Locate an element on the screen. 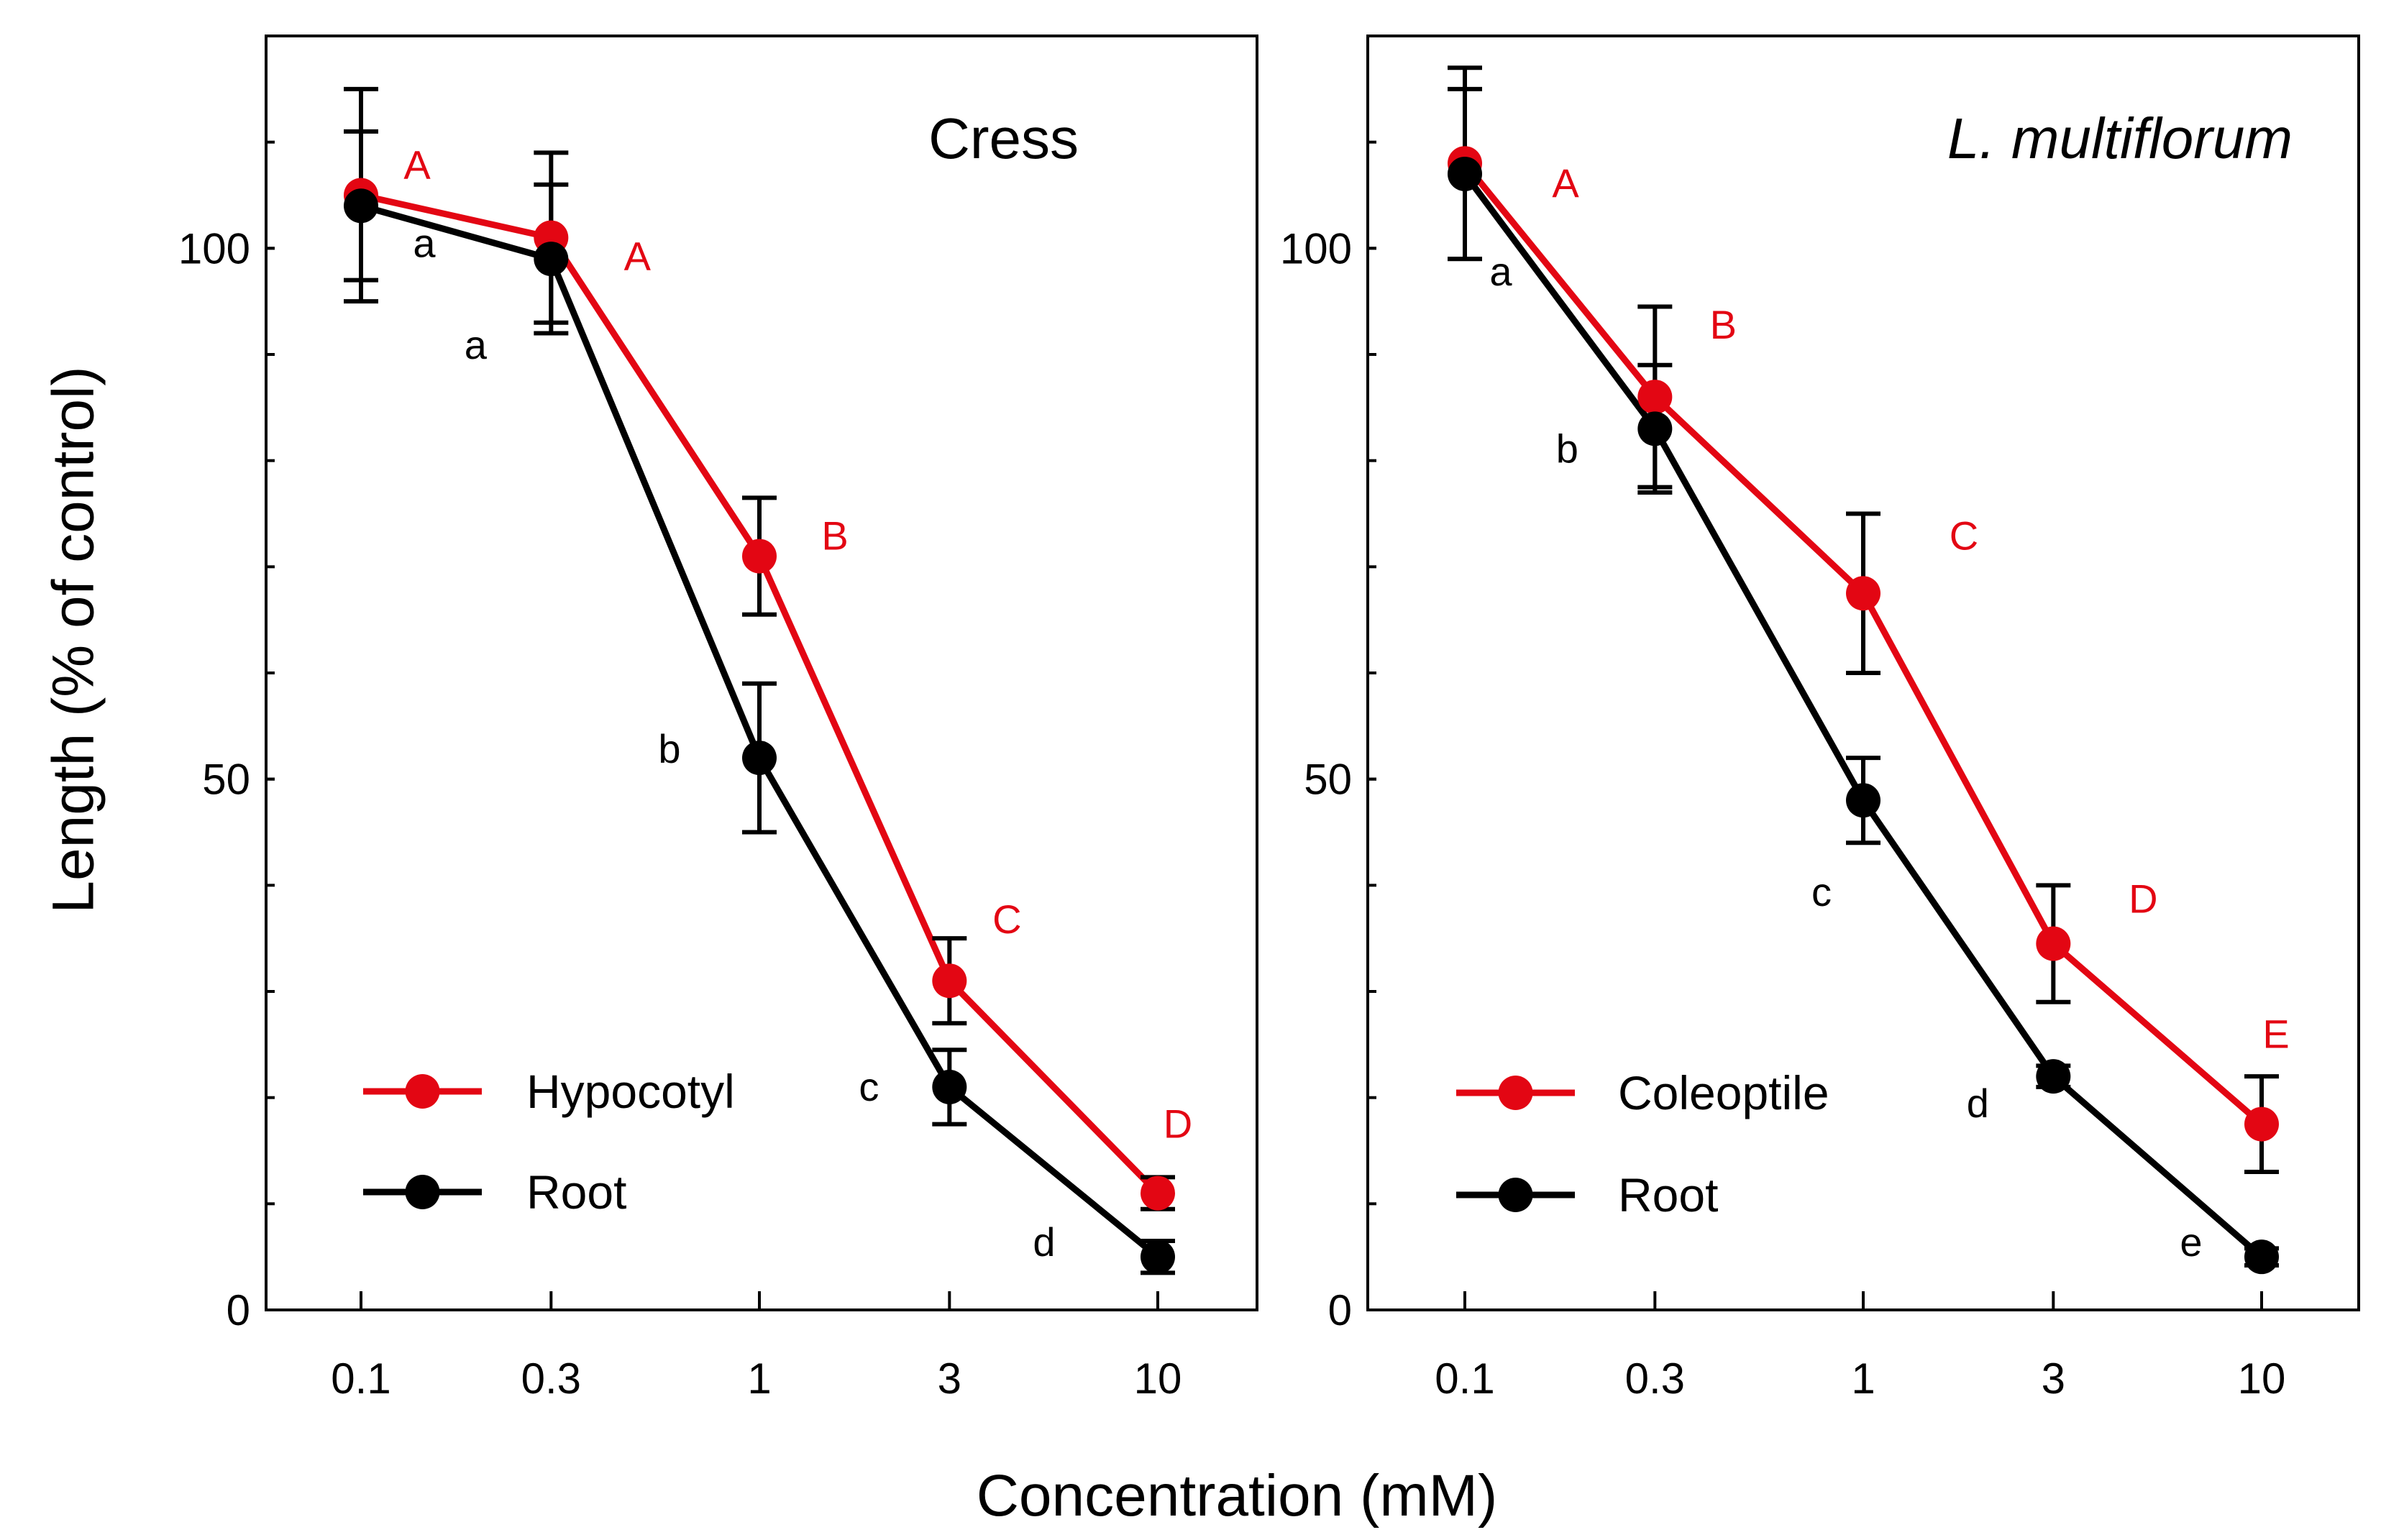 Image resolution: width=2381 pixels, height=1540 pixels. significance-letter: e is located at coordinates (2191, 1242).